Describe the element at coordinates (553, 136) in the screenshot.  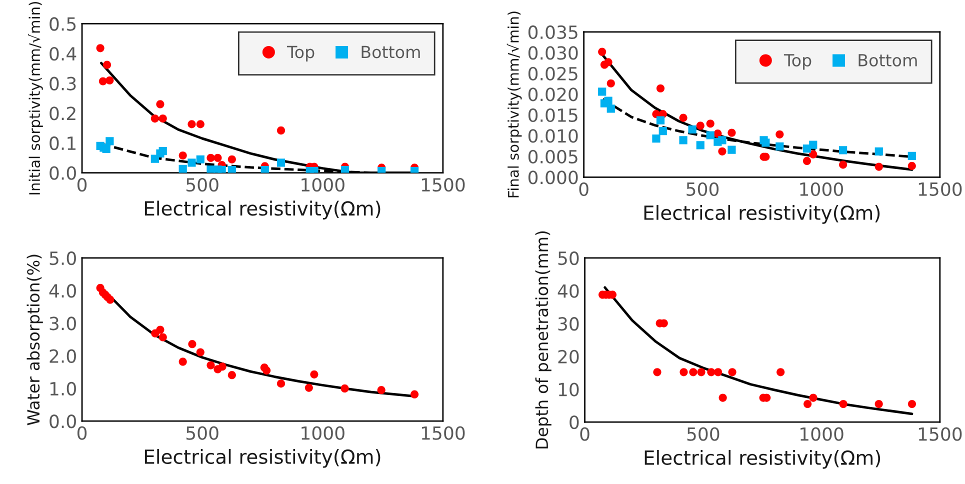
I see `y-tick-label: 0.010` at that location.